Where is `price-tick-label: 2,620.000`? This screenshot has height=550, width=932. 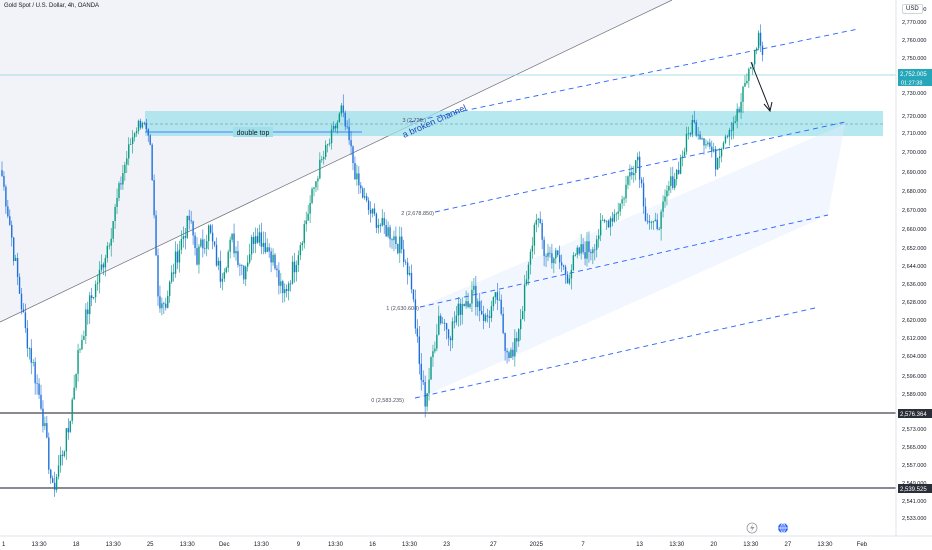
price-tick-label: 2,620.000 is located at coordinates (914, 321).